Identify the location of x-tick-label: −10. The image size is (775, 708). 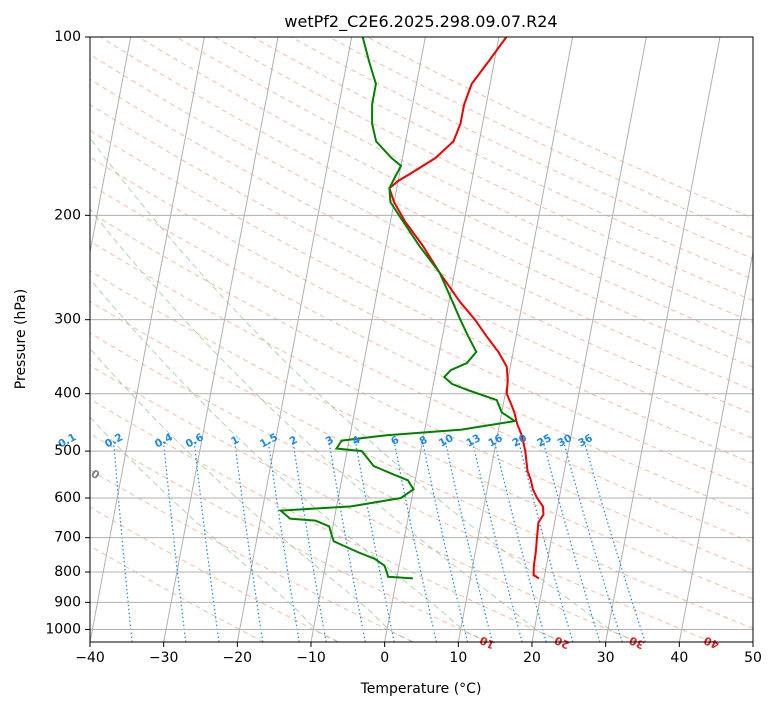
(311, 658).